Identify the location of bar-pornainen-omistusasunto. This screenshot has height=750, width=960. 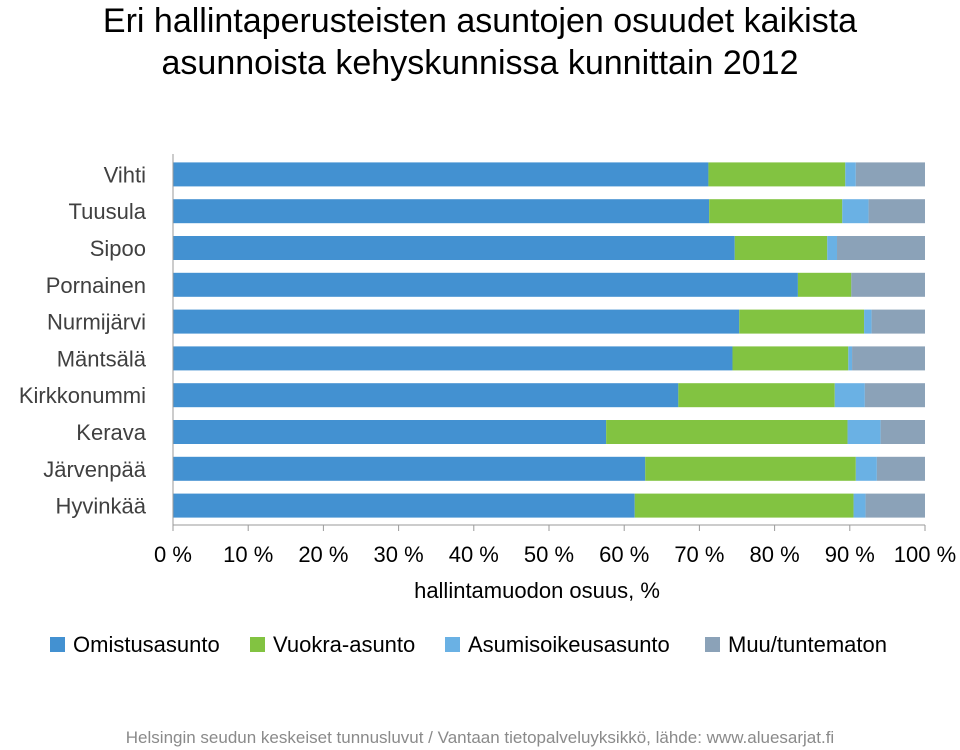
(485, 284).